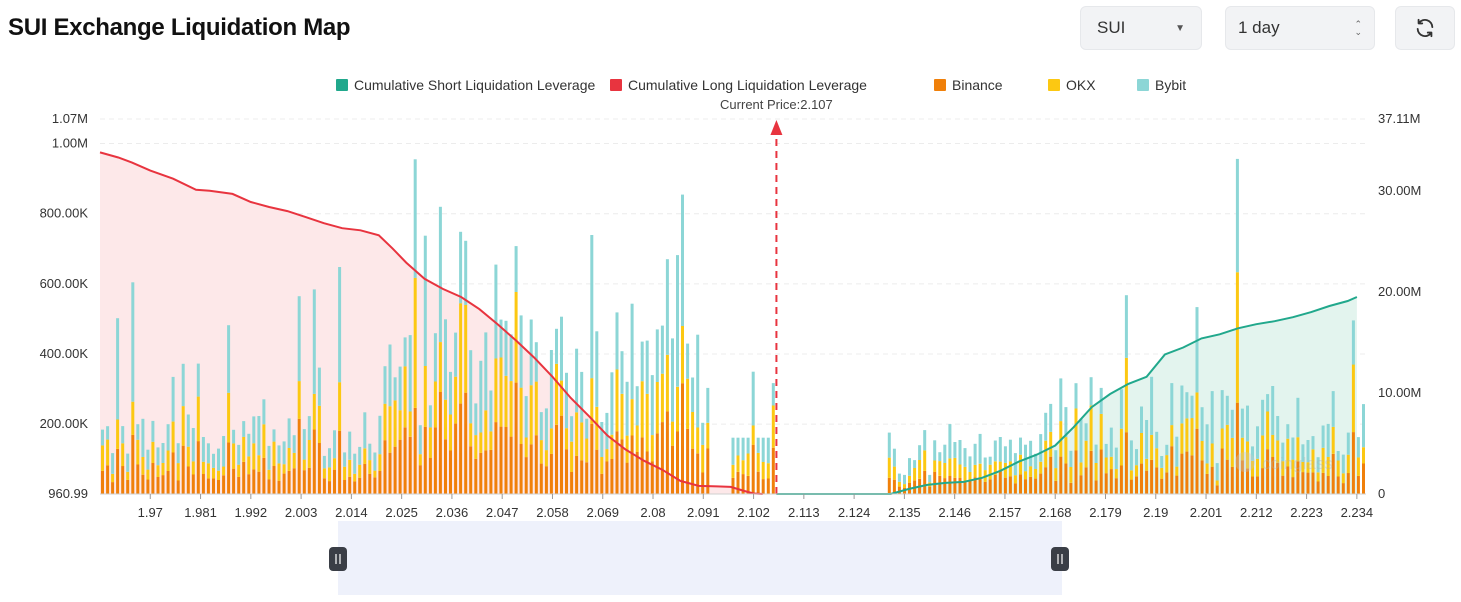  Describe the element at coordinates (70, 118) in the screenshot. I see `y-left-tick-label: 1.07M` at that location.